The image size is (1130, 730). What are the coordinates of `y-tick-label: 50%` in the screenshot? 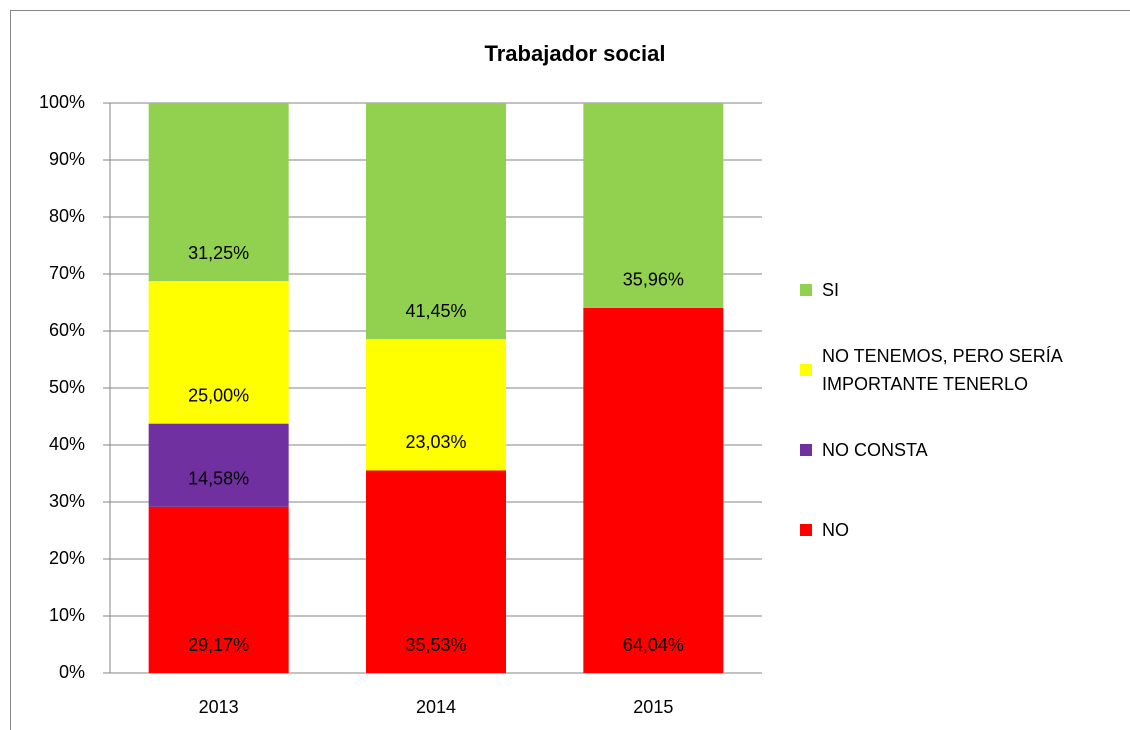 It's located at (67, 387).